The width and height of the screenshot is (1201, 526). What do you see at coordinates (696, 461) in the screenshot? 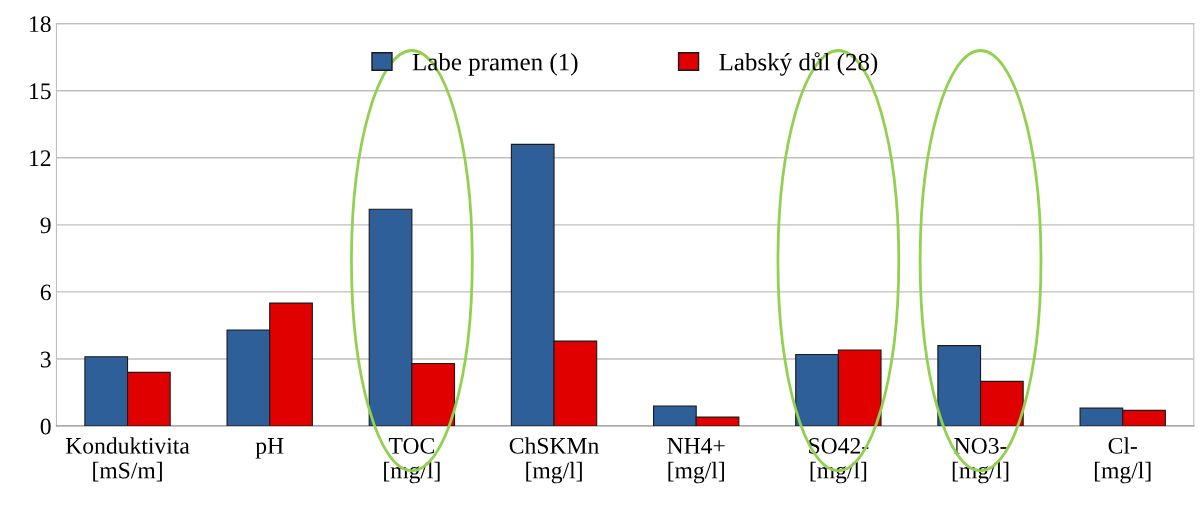
I see `x-tick-label: NH4+ [mg/l]` at bounding box center [696, 461].